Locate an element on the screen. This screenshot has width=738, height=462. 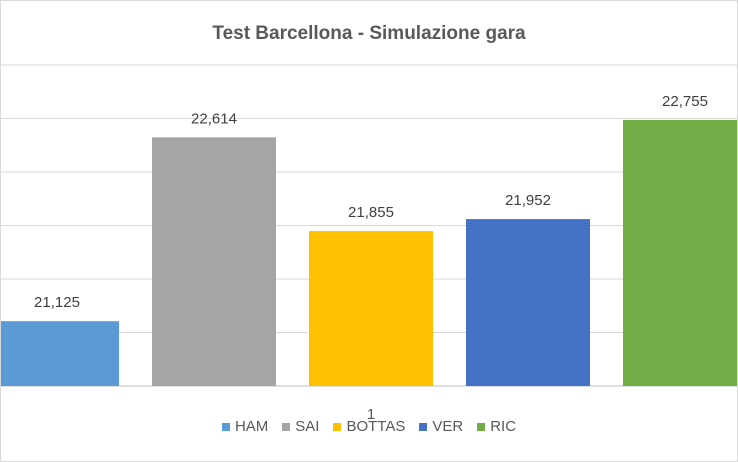
legend-label: BOTTAS is located at coordinates (376, 426).